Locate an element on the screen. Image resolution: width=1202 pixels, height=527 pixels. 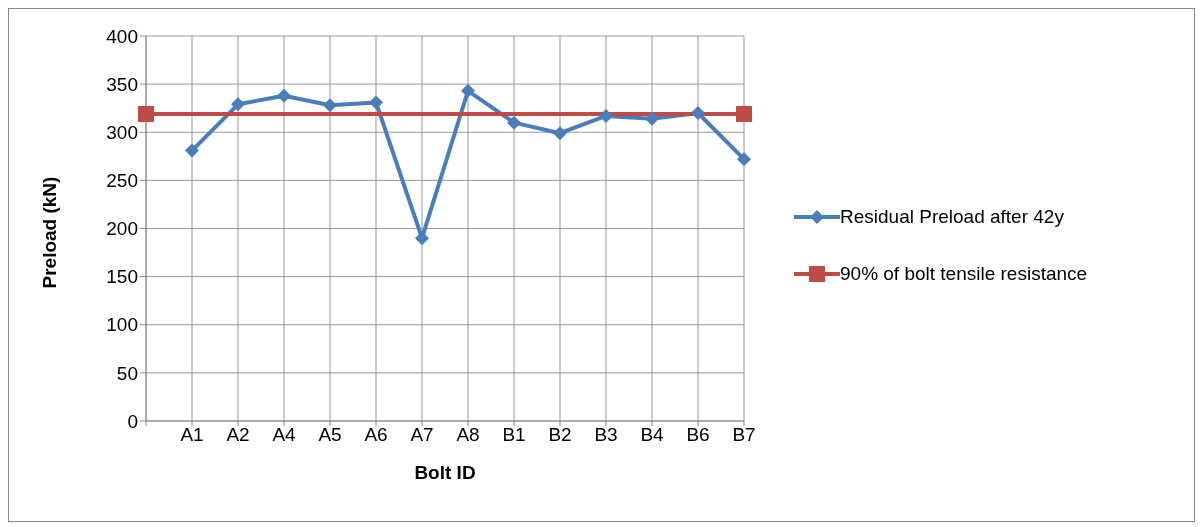
y-tick-label: 350 is located at coordinates (122, 84).